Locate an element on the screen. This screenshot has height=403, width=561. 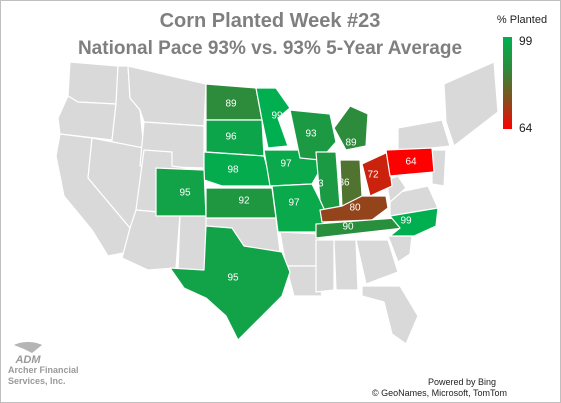
value-label-ohio: 72 is located at coordinates (373, 175).